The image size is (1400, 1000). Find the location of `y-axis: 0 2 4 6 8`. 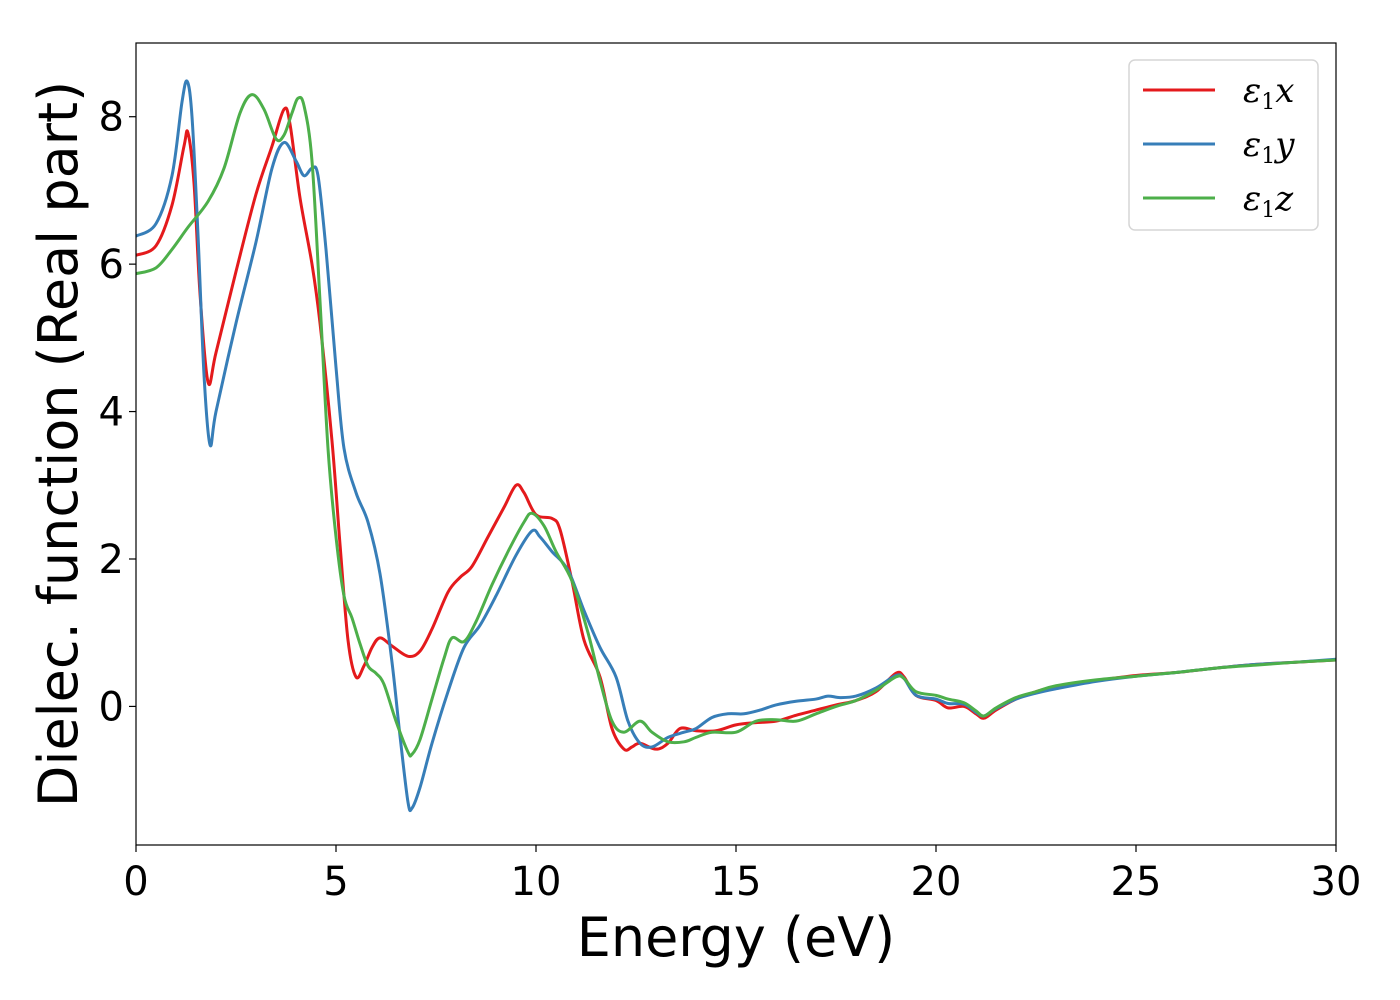

y-axis: 0 2 4 6 8 is located at coordinates (117, 412).